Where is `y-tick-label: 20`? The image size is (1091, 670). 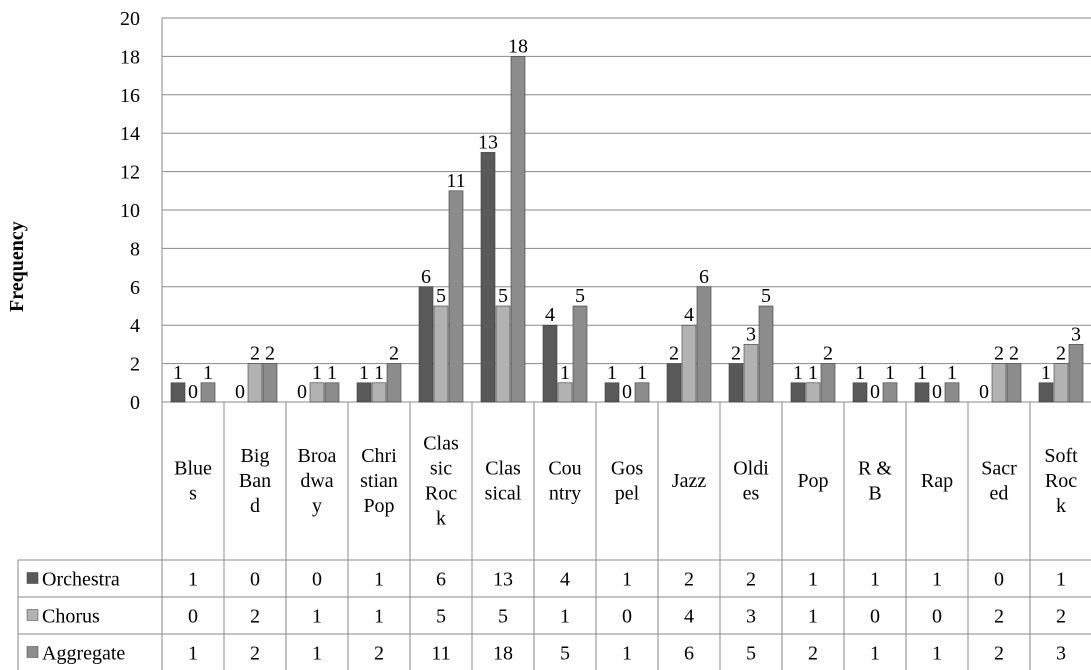 y-tick-label: 20 is located at coordinates (130, 19).